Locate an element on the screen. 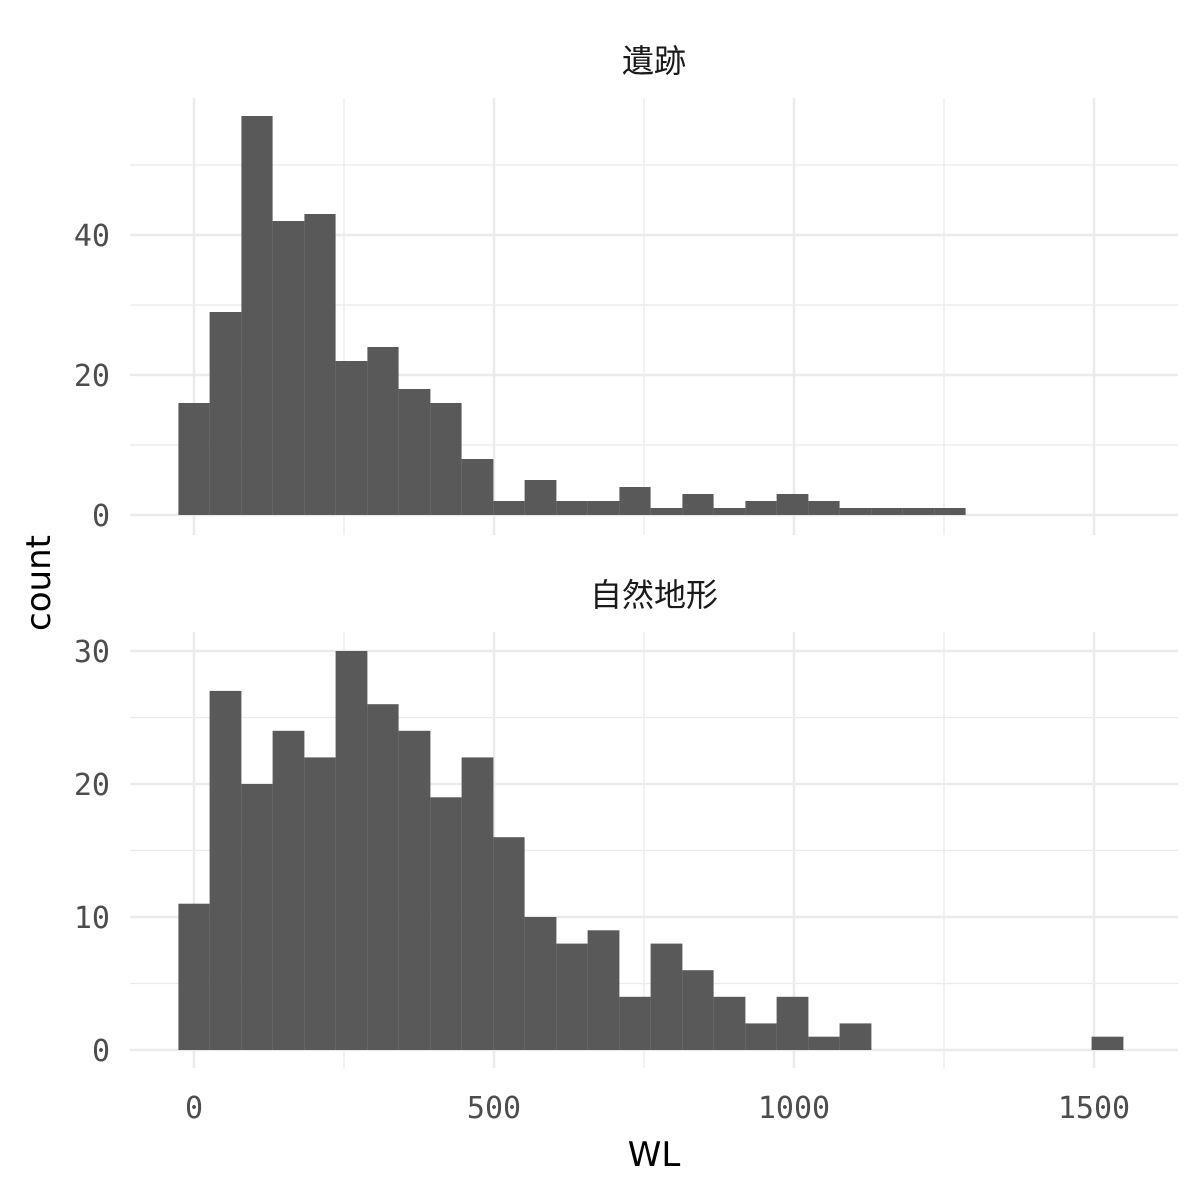  facet-strip-title: 遺跡 is located at coordinates (654, 61).